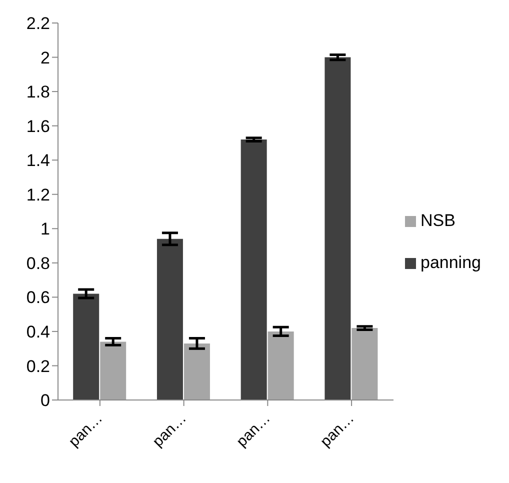 This screenshot has height=483, width=509. What do you see at coordinates (38, 366) in the screenshot?
I see `y-tick-label: 0.2` at bounding box center [38, 366].